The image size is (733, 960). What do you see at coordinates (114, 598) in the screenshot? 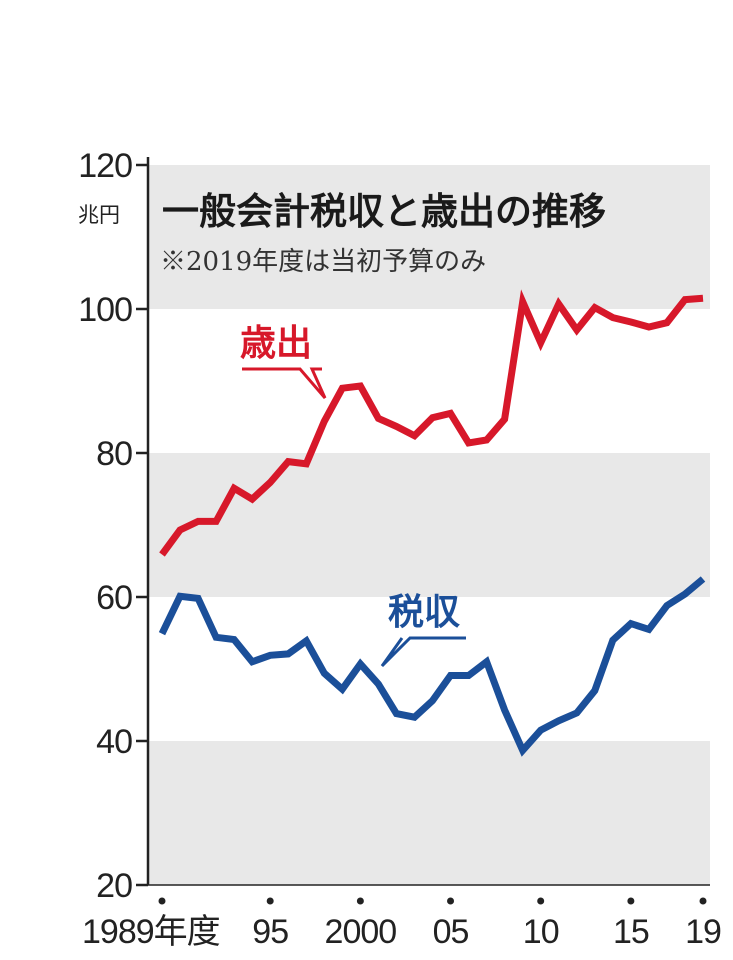
I see `y-tick-label: 60` at bounding box center [114, 598].